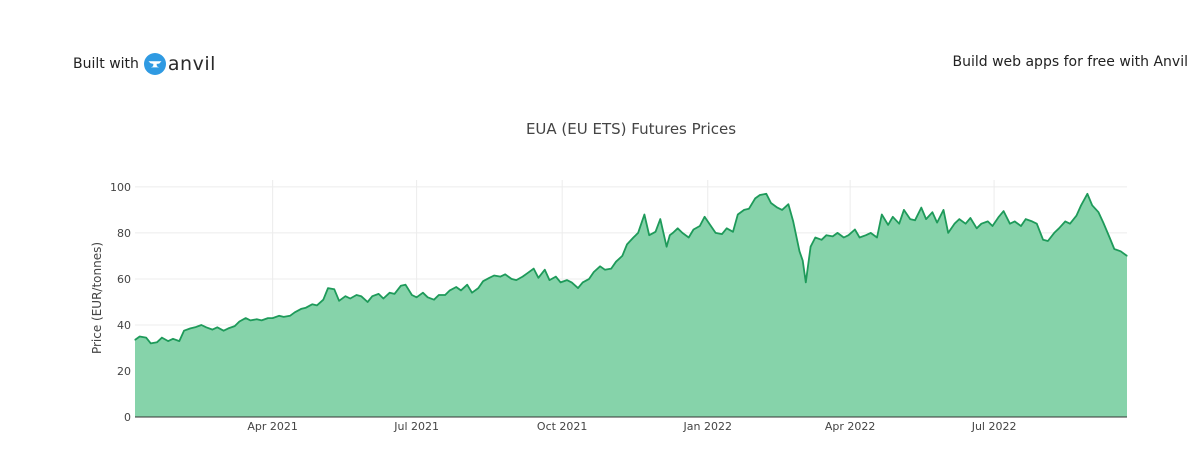 This screenshot has height=453, width=1200. Describe the element at coordinates (124, 371) in the screenshot. I see `y-tick-label: 20` at that location.